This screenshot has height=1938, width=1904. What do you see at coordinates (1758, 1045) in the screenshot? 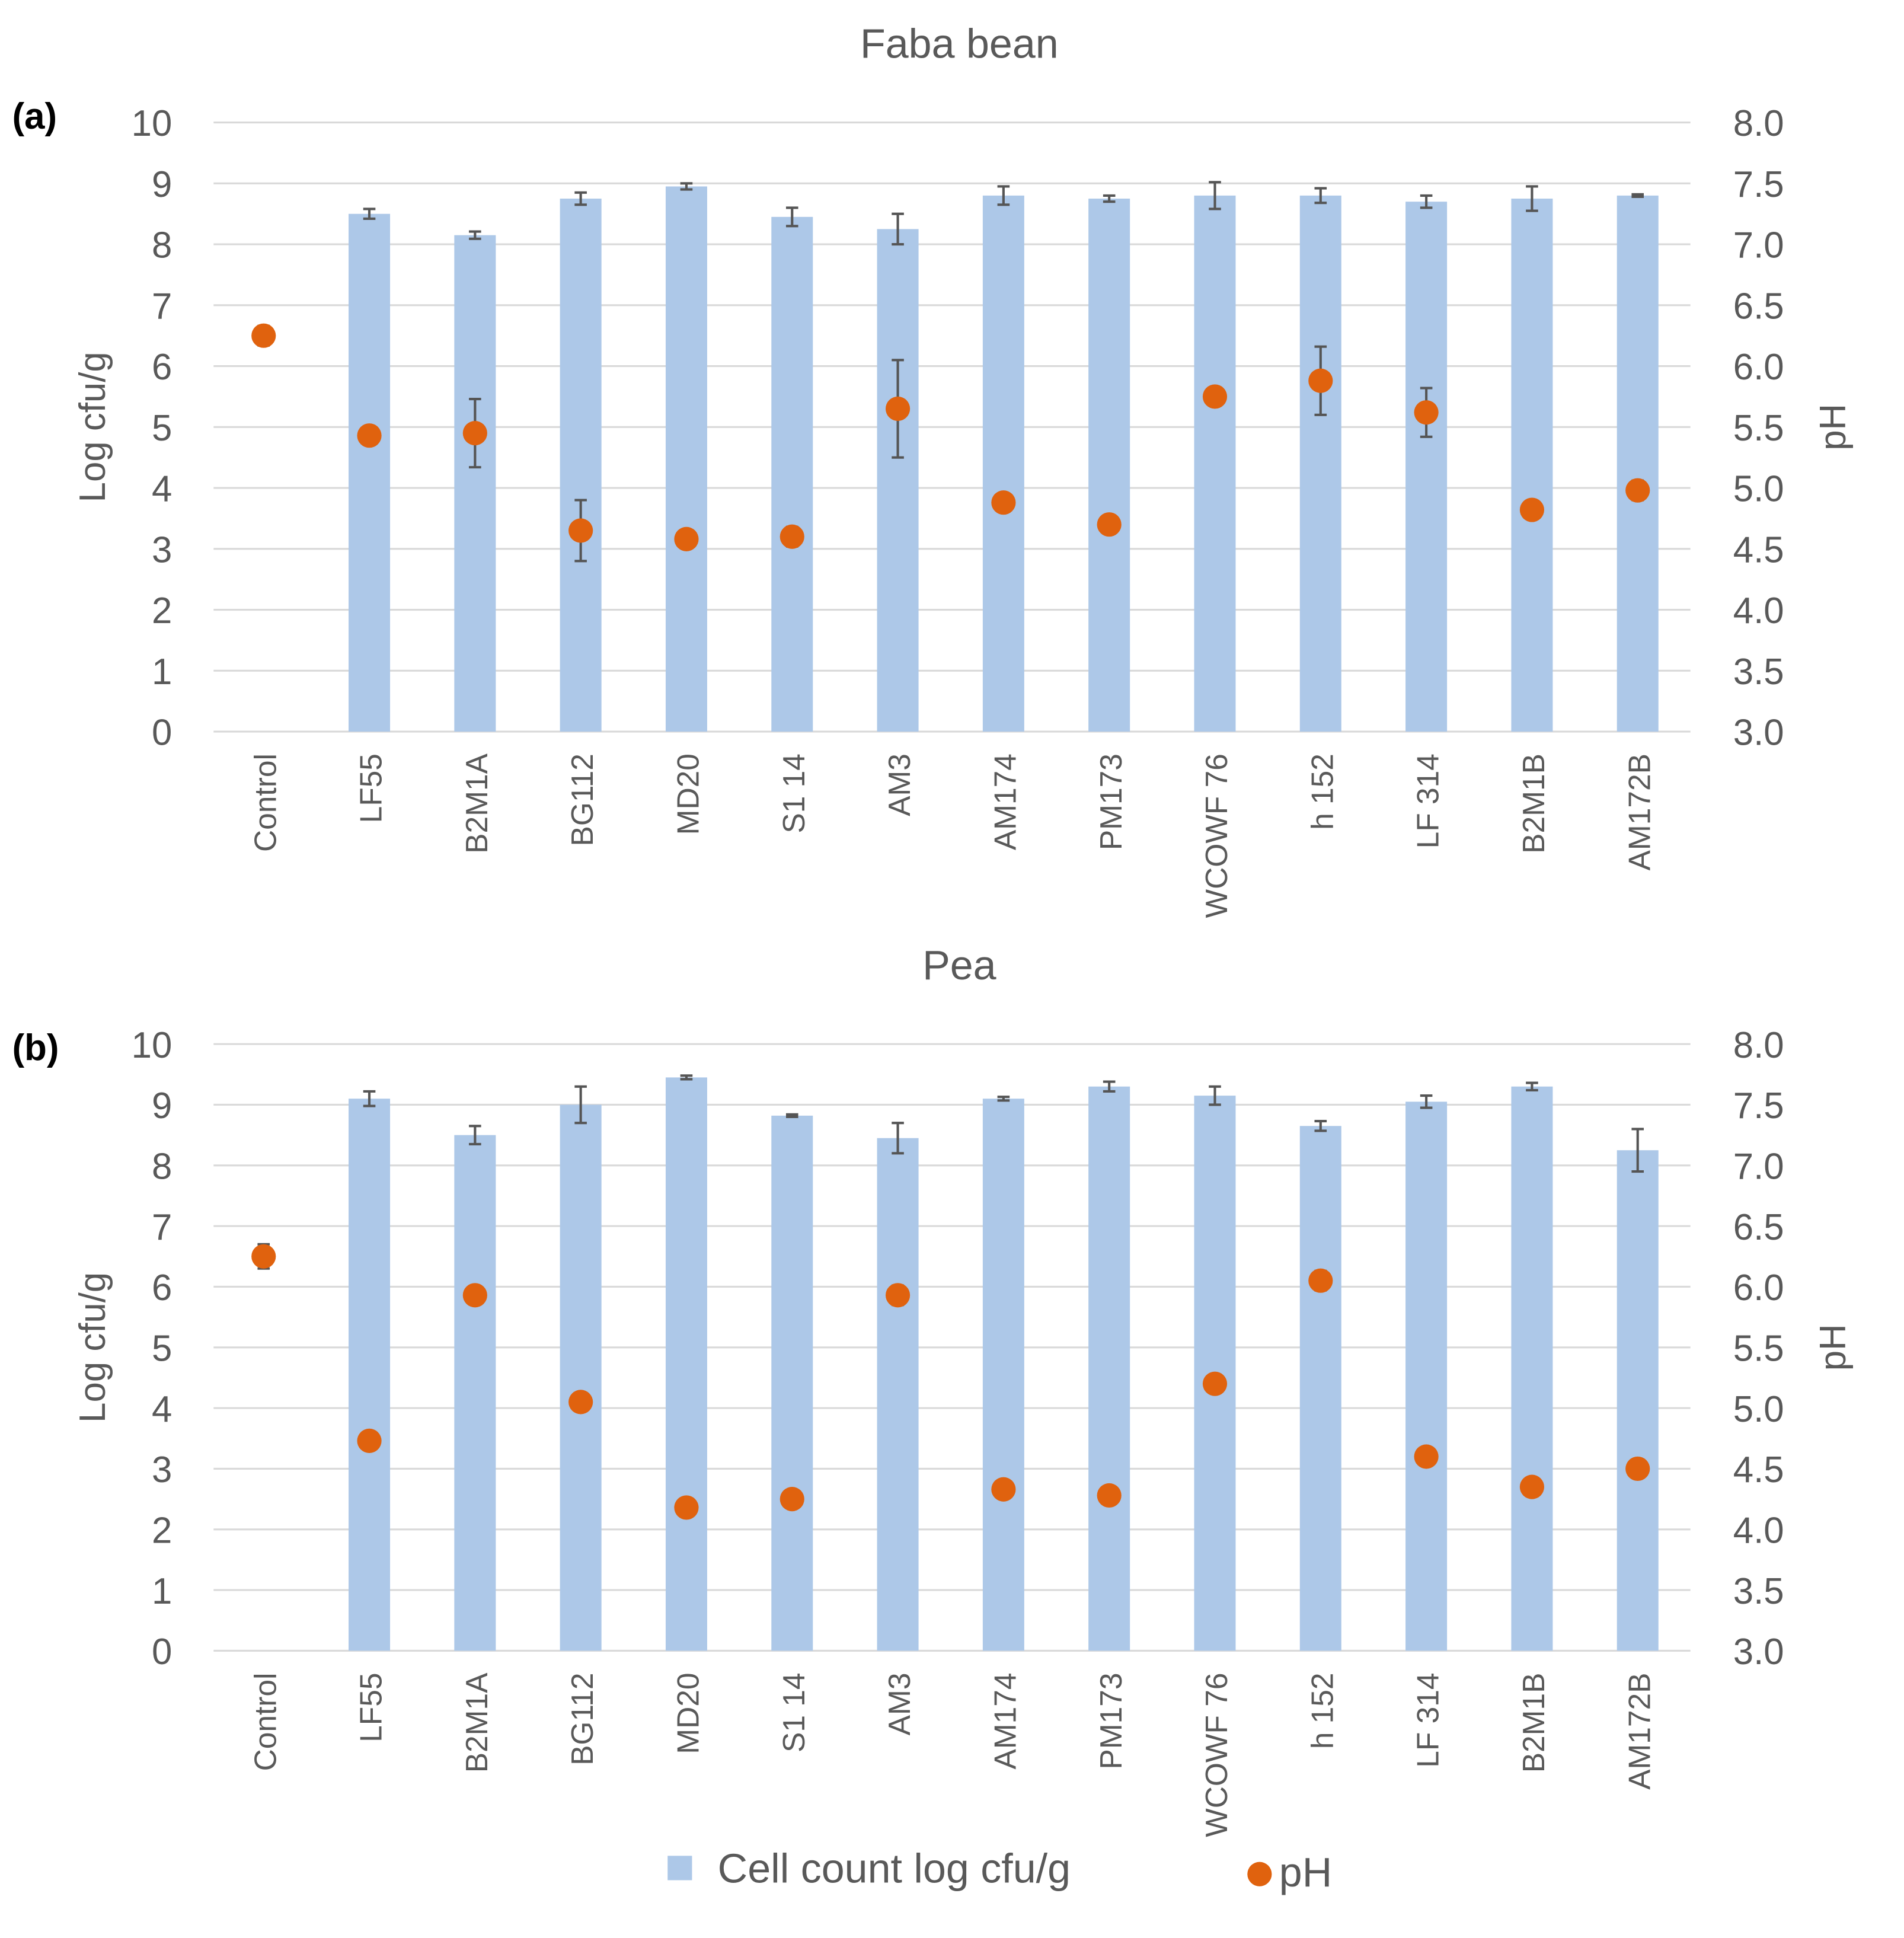
I see `y2-tick-label: 8.0` at bounding box center [1758, 1045].